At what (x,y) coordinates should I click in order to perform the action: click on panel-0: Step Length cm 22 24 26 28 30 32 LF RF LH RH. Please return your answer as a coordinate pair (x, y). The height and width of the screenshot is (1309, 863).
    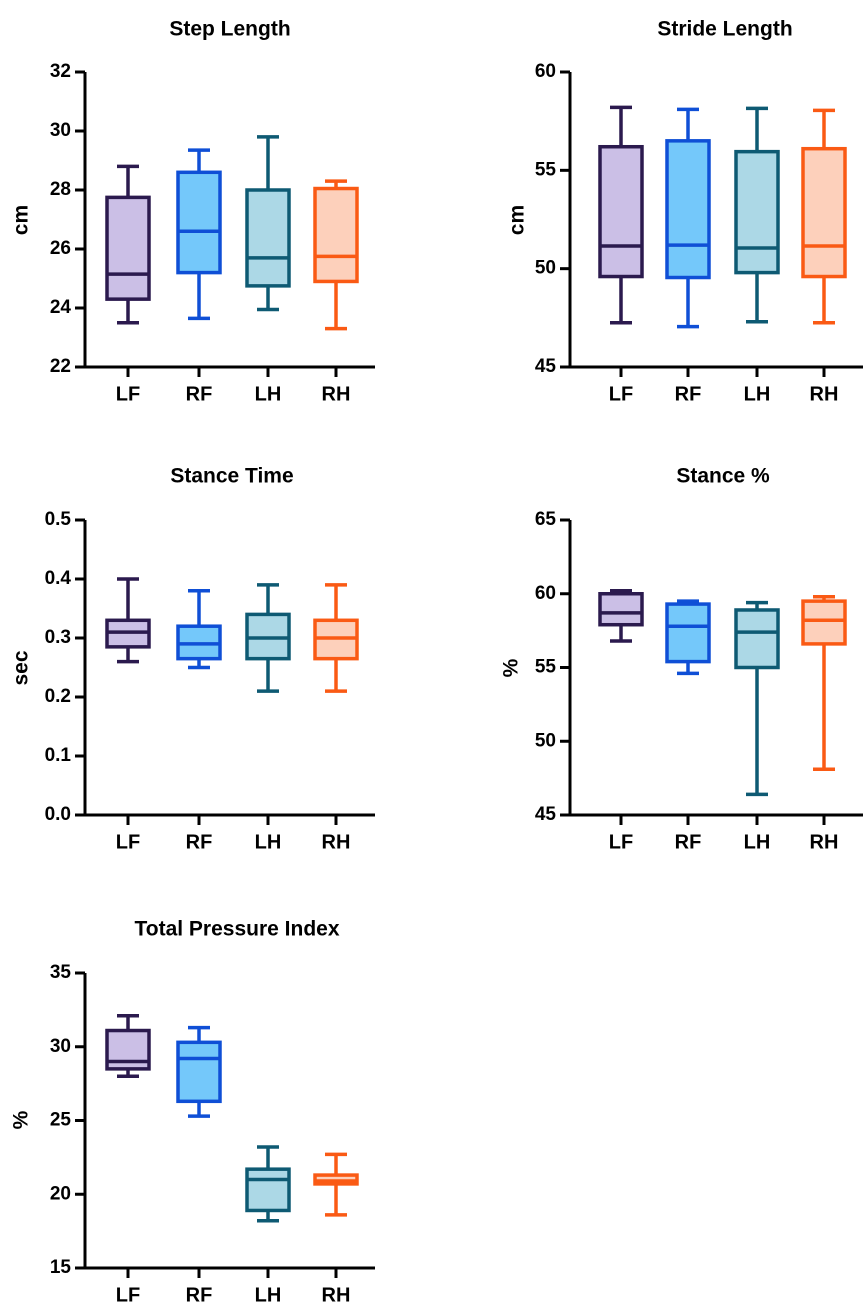
    Looking at the image, I should click on (192, 211).